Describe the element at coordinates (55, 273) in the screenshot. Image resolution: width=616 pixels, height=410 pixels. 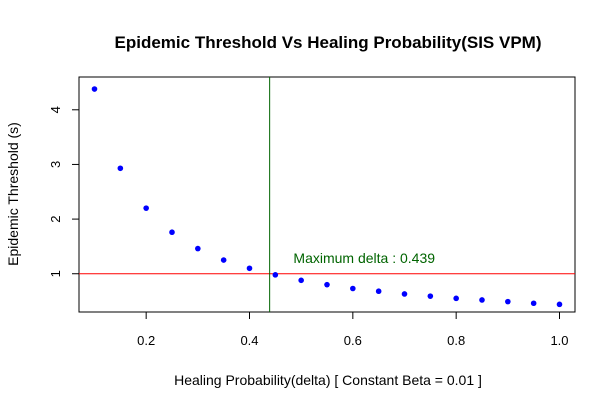
I see `y-tick-label: 1` at that location.